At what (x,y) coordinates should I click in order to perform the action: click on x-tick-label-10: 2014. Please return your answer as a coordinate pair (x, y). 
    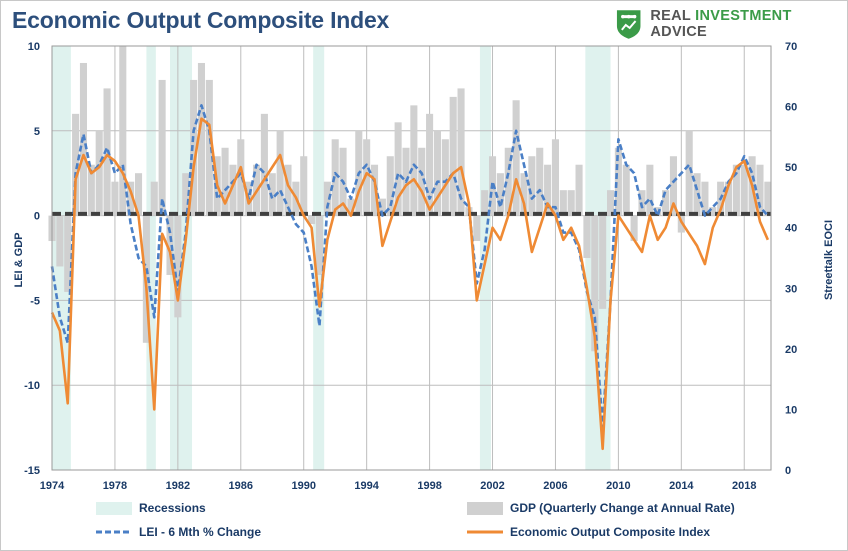
    Looking at the image, I should click on (681, 486).